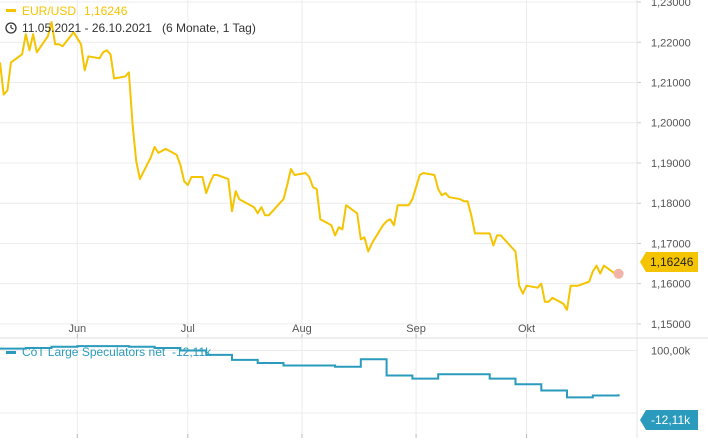  I want to click on x-tick-label: Jun, so click(77, 329).